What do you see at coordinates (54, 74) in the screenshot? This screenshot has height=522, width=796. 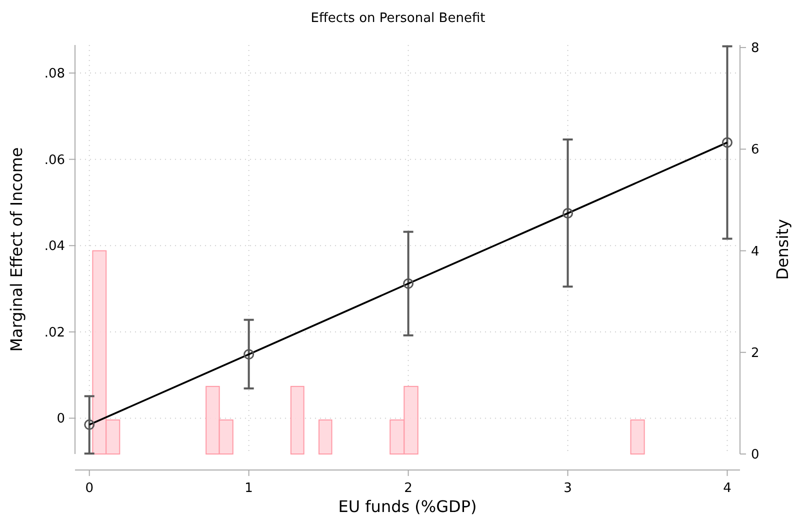 I see `y-tick-label: .08` at bounding box center [54, 74].